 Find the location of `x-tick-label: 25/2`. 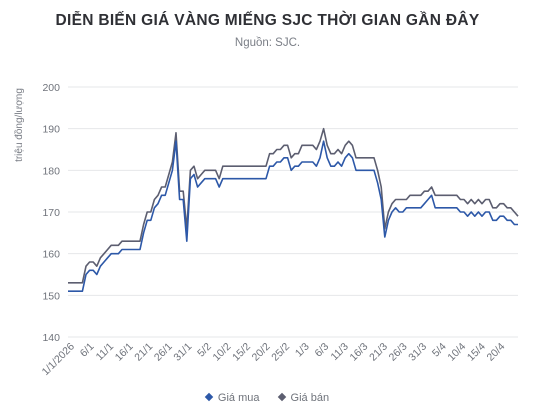

x-tick-label: 25/2 is located at coordinates (280, 352).